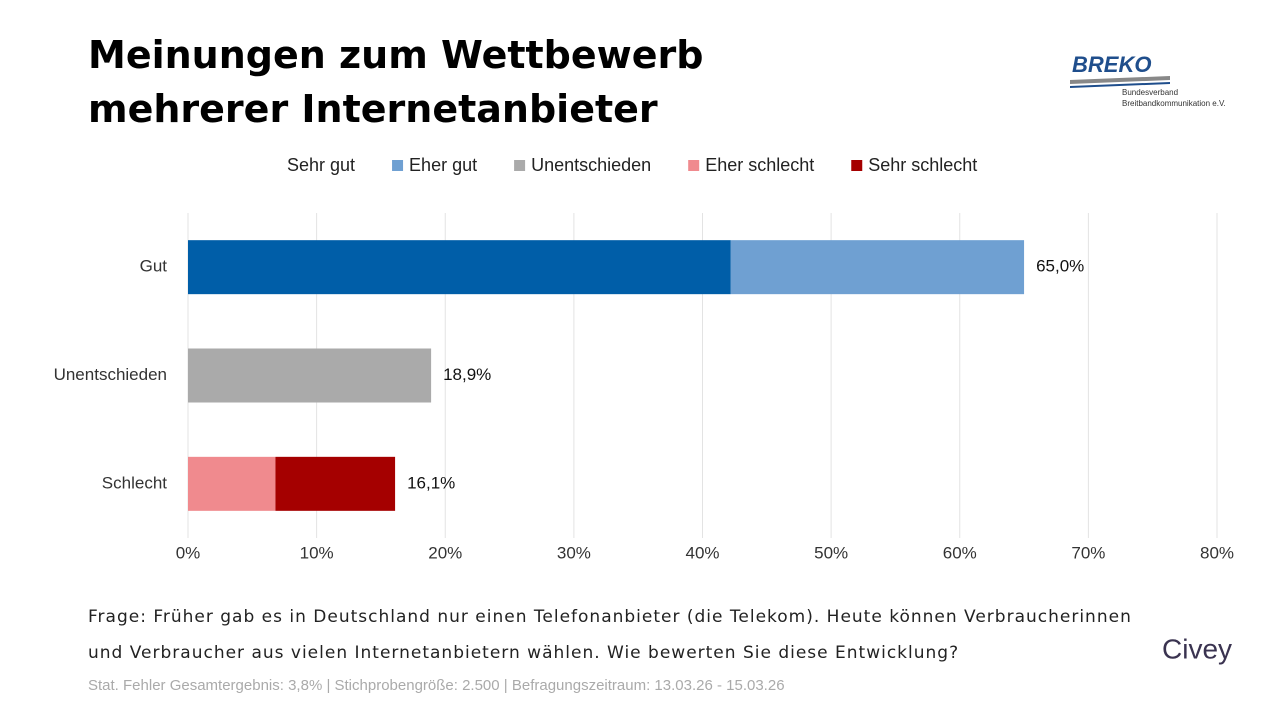  I want to click on x-tick-label: 30%, so click(574, 552).